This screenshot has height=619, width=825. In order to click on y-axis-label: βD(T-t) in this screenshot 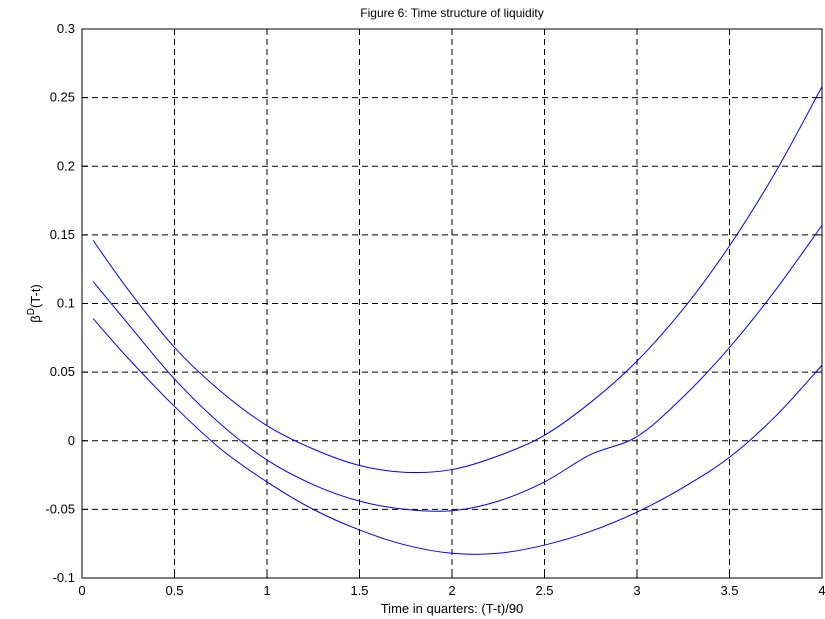, I will do `click(34, 303)`.